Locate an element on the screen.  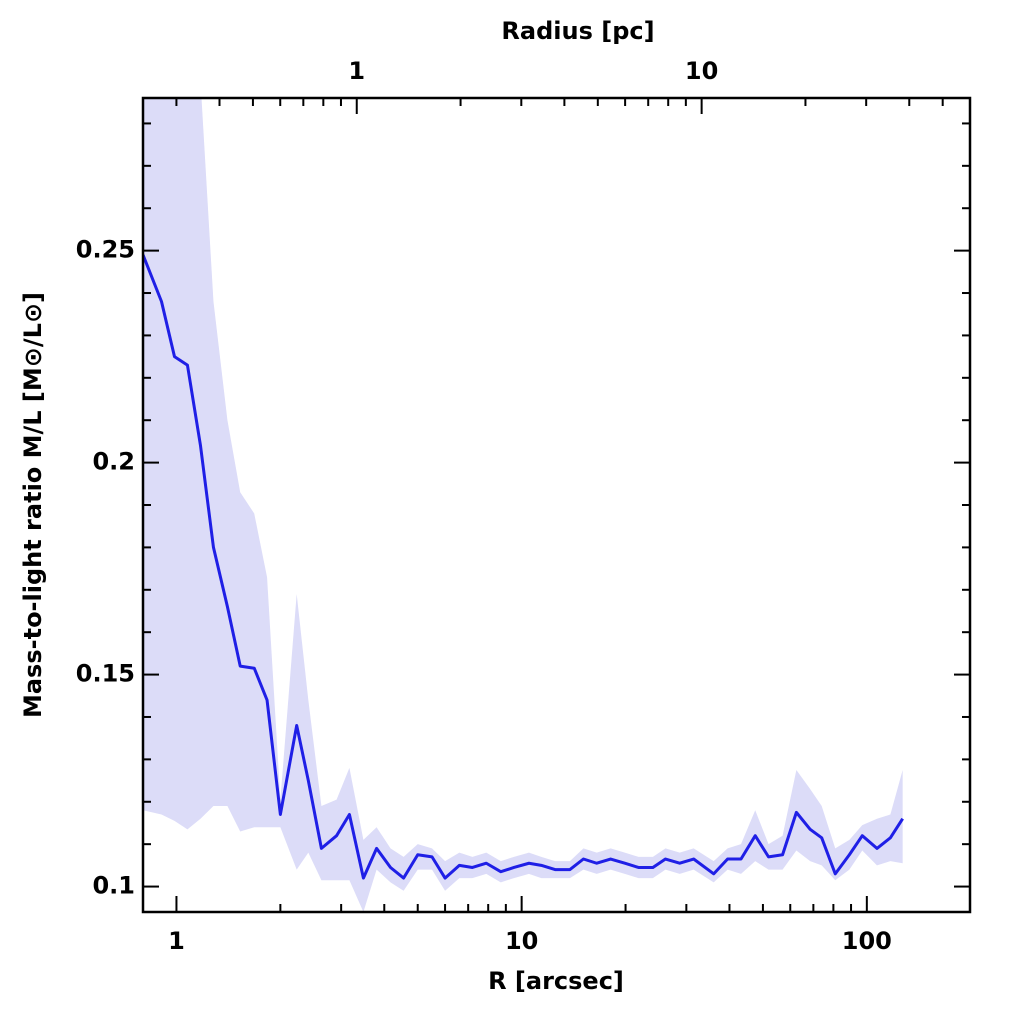
x-tick-label: 10 is located at coordinates (521, 941).